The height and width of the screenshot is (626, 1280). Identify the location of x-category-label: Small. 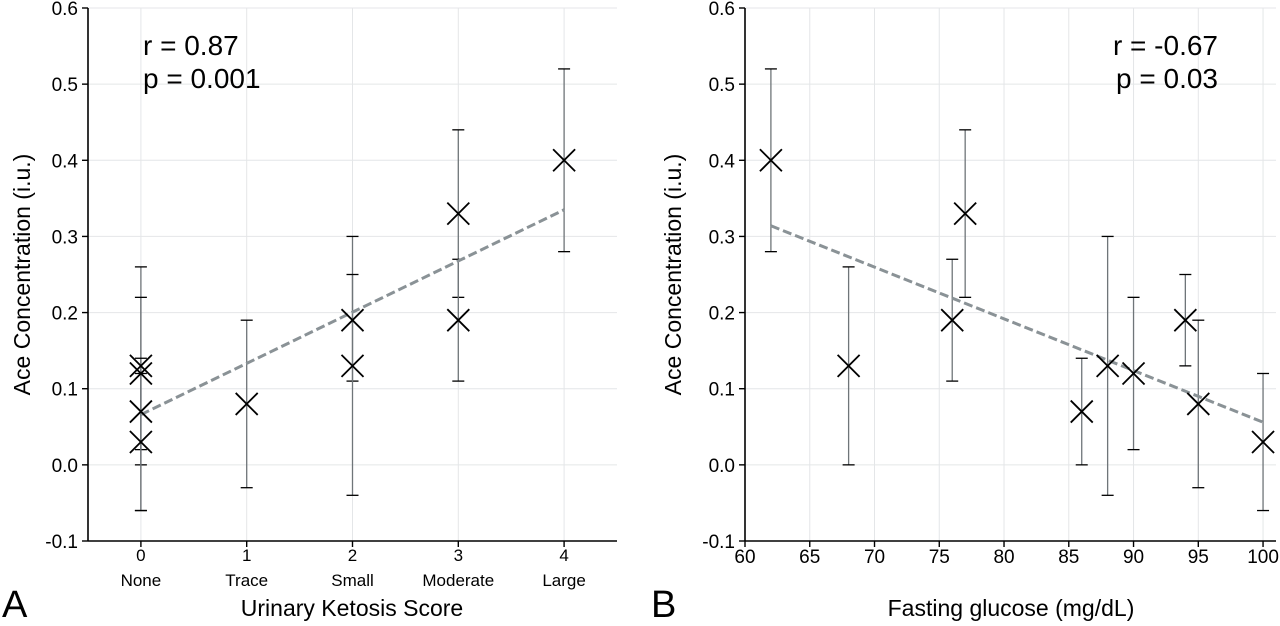
(352, 580).